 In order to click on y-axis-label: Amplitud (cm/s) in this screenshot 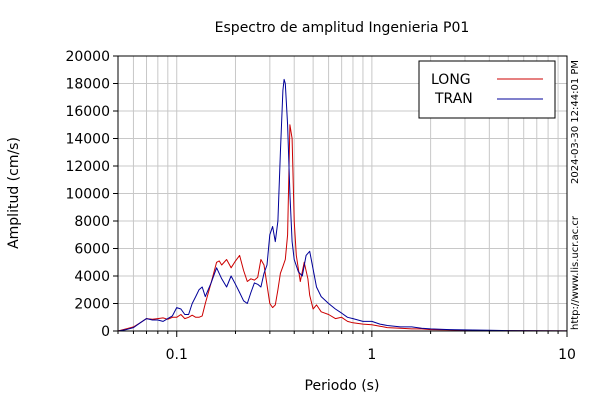, I will do `click(14, 193)`.